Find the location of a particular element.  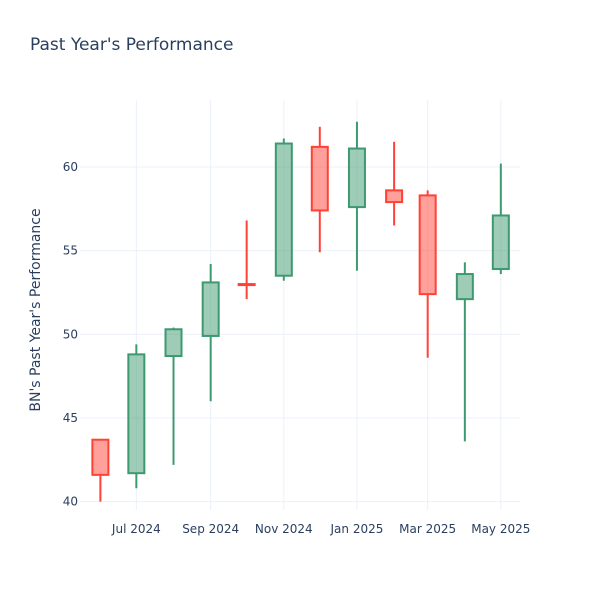

y-tick-label: 40 is located at coordinates (70, 502).